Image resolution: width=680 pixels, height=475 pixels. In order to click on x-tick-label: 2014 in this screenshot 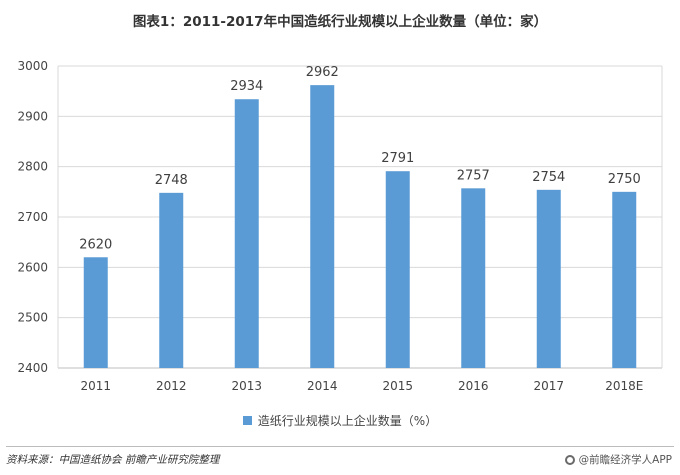, I will do `click(322, 386)`.